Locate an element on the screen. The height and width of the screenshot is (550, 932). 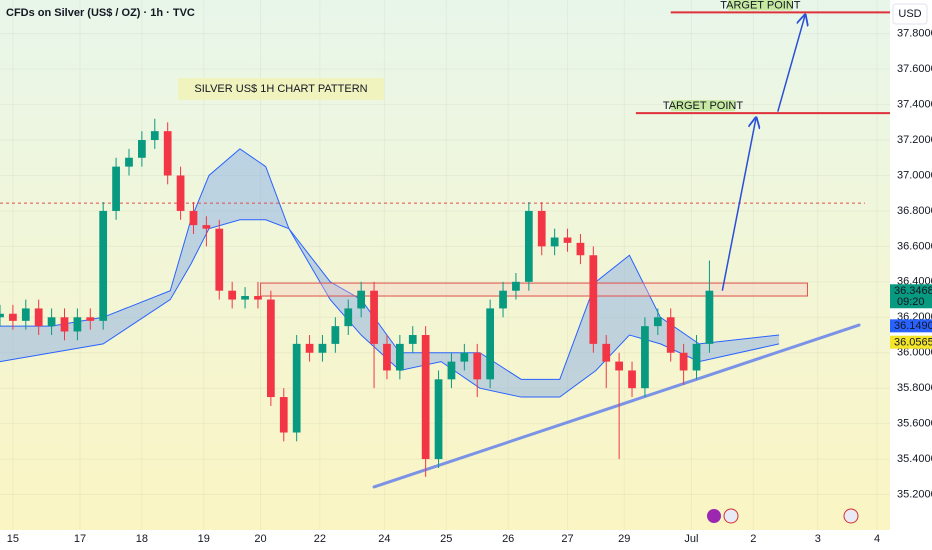
price-axis-background is located at coordinates (911, 275).